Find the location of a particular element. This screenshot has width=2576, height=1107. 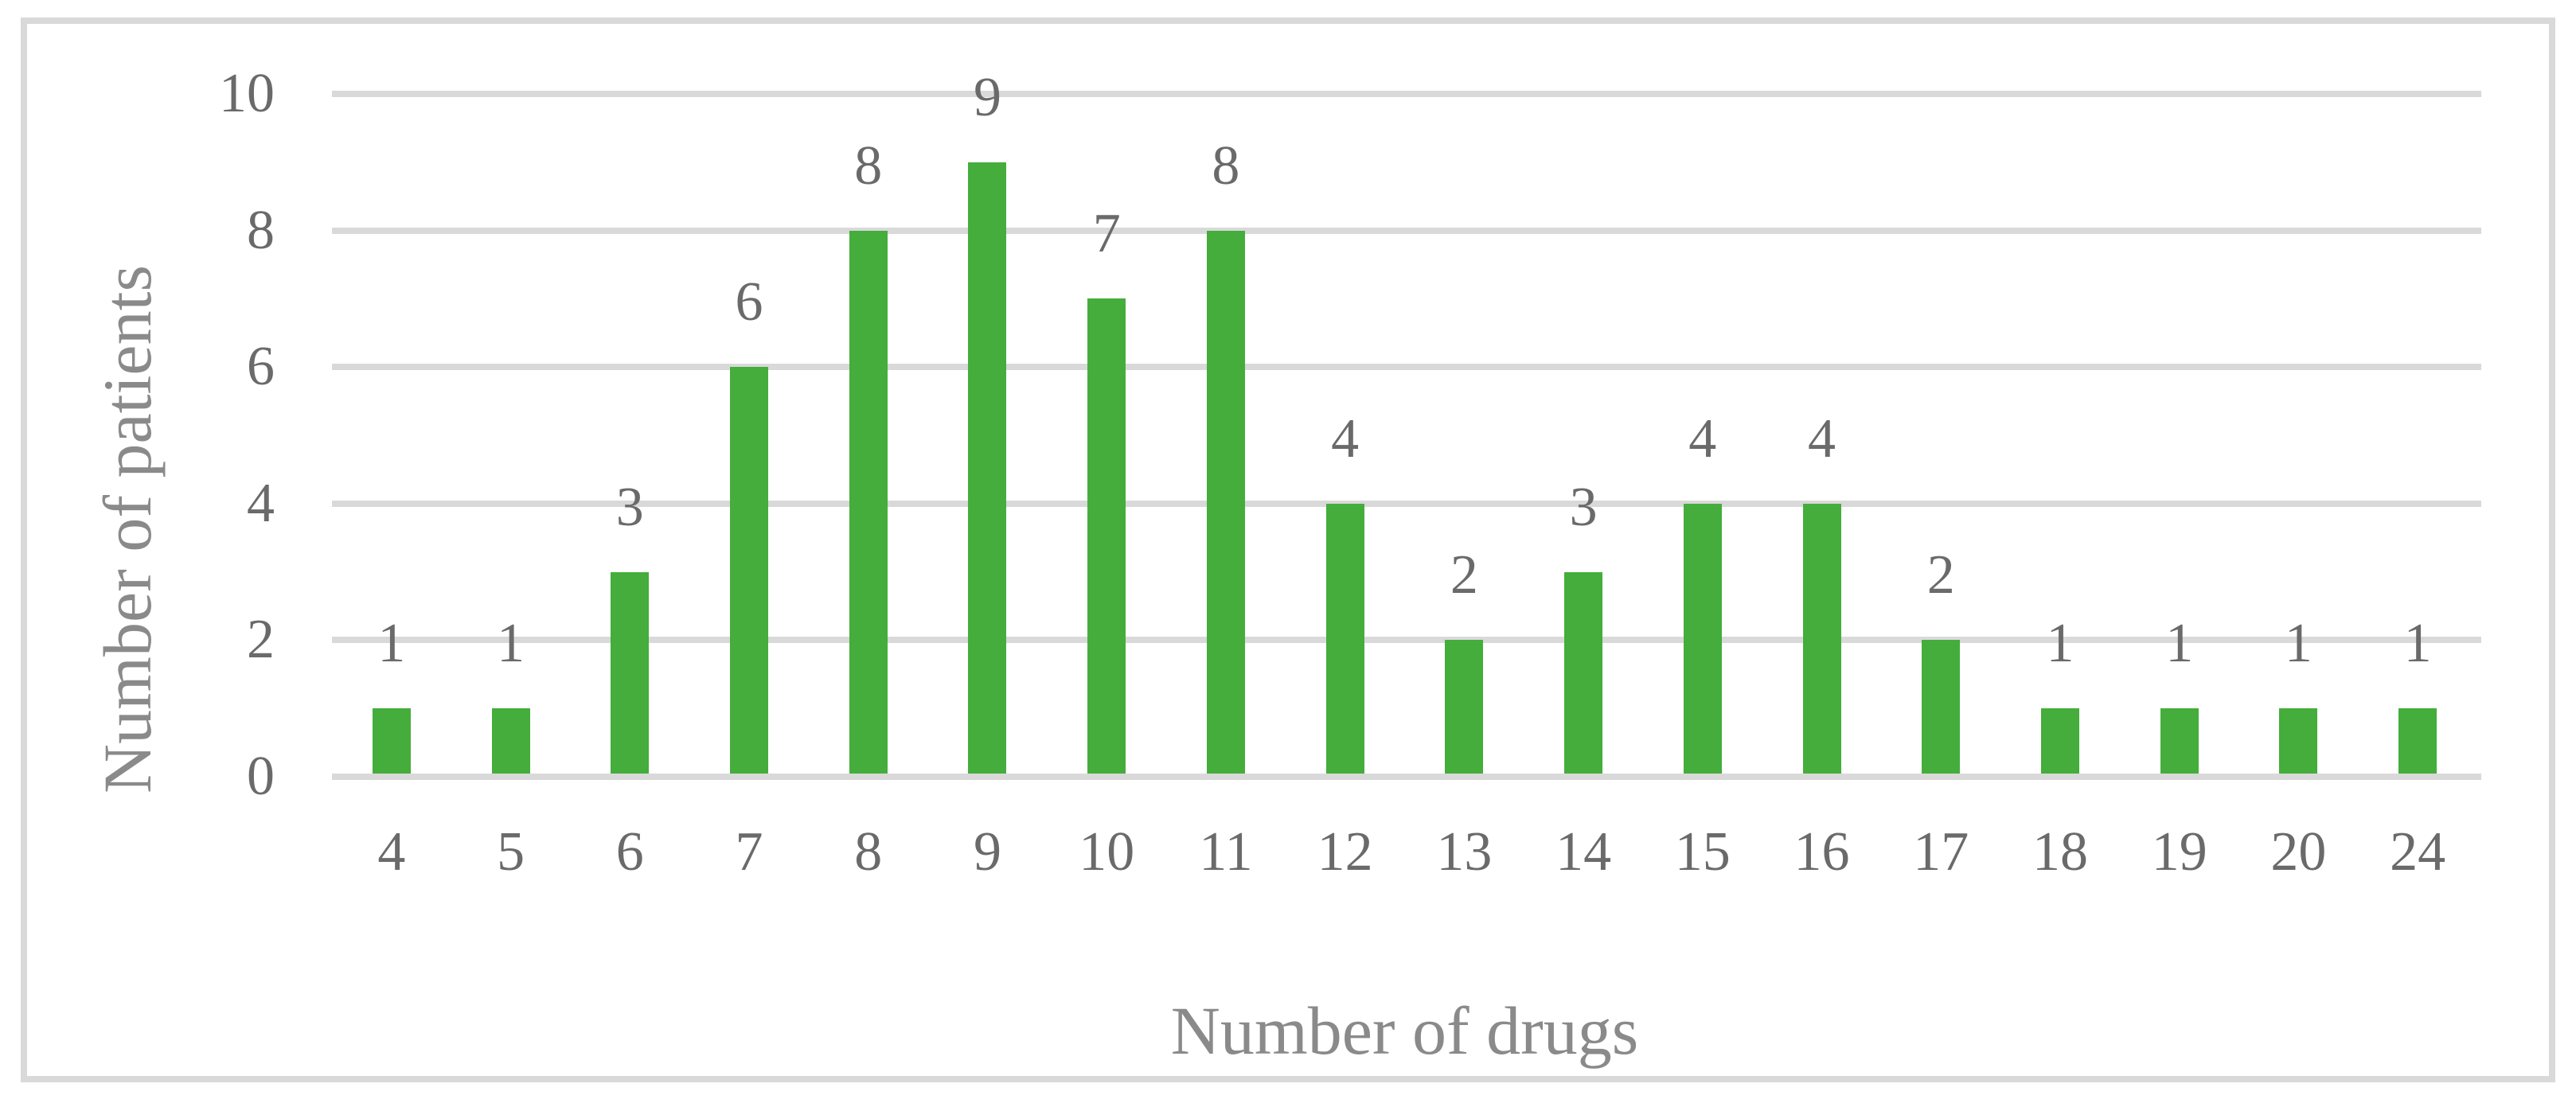

x-axis-tick-label: 24 is located at coordinates (2418, 852).